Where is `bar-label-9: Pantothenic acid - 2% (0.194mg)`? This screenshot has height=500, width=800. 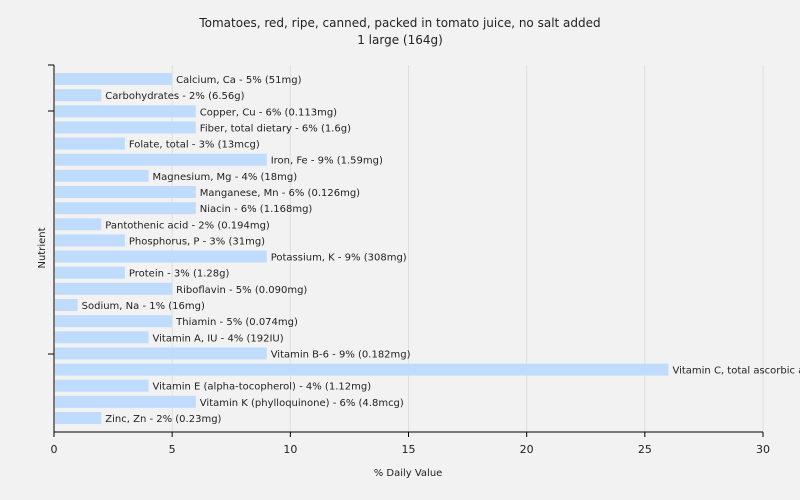
bar-label-9: Pantothenic acid - 2% (0.194mg) is located at coordinates (187, 225).